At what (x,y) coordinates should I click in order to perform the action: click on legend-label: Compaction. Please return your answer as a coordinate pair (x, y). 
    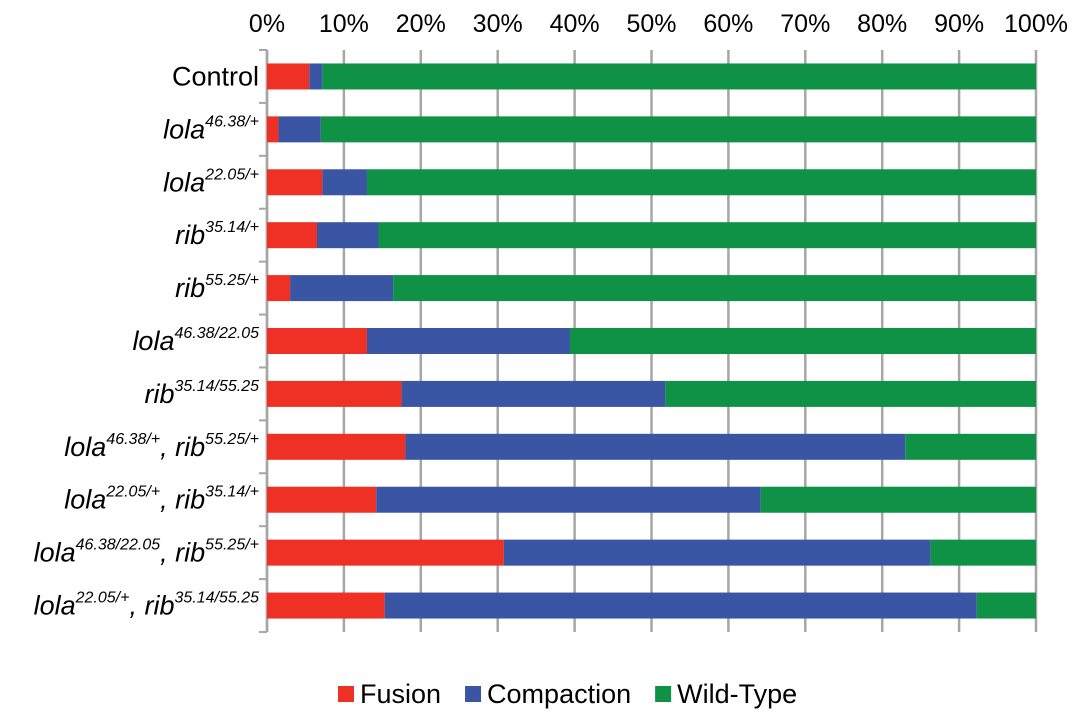
    Looking at the image, I should click on (559, 694).